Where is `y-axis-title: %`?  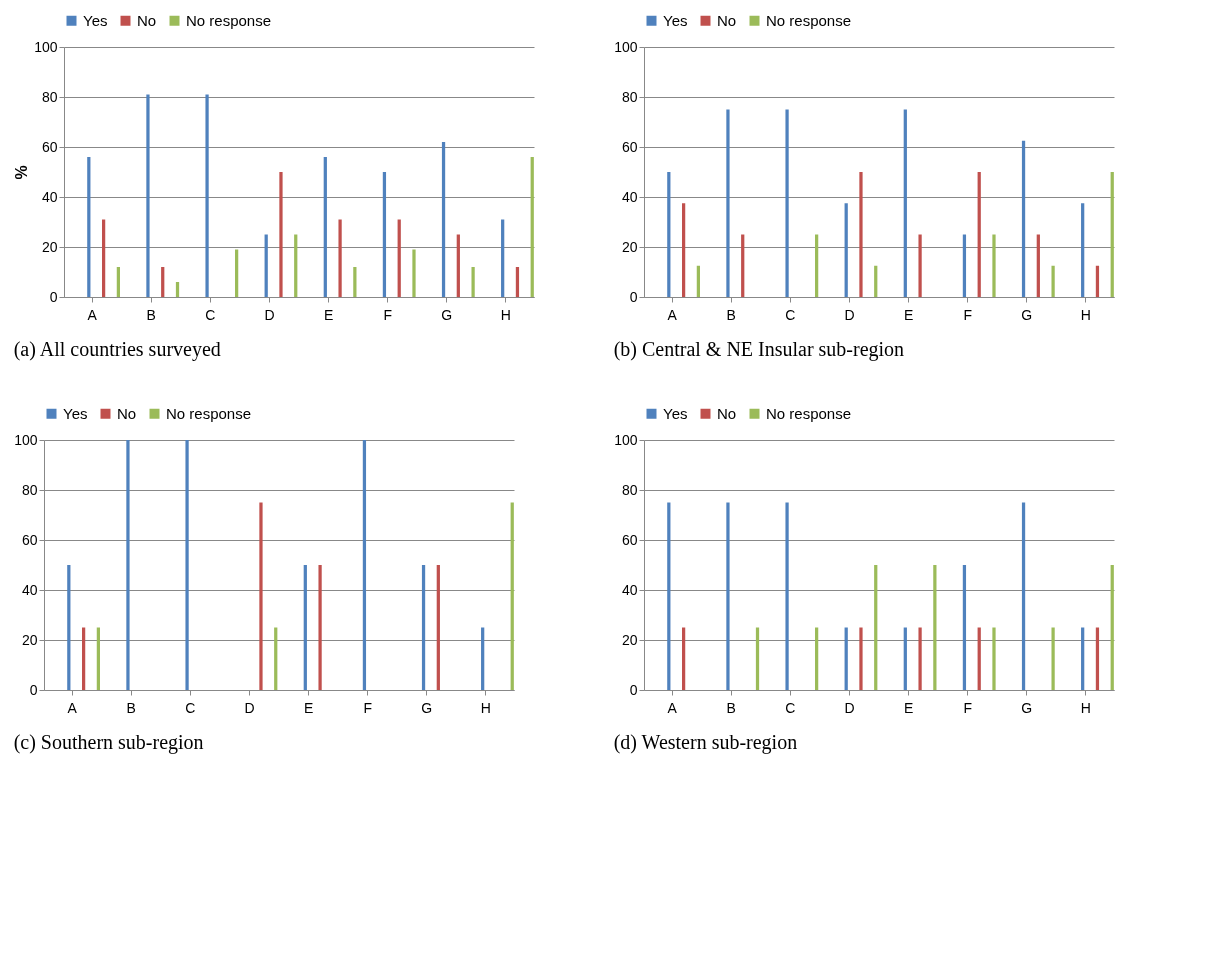
y-axis-title: % is located at coordinates (22, 172).